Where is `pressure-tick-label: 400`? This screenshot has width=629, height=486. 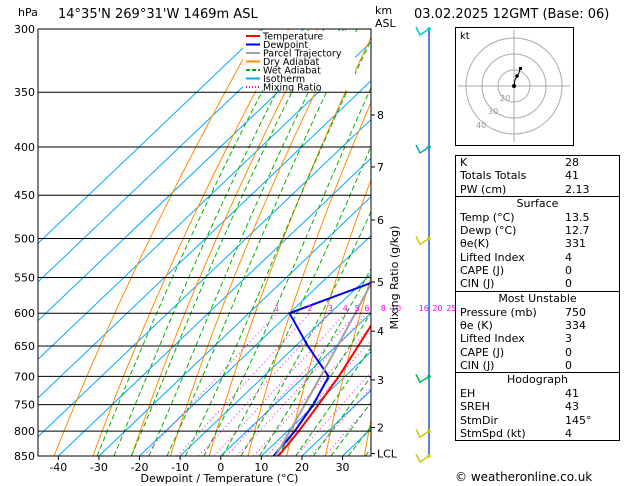
pressure-tick-label: 400 is located at coordinates (24, 147).